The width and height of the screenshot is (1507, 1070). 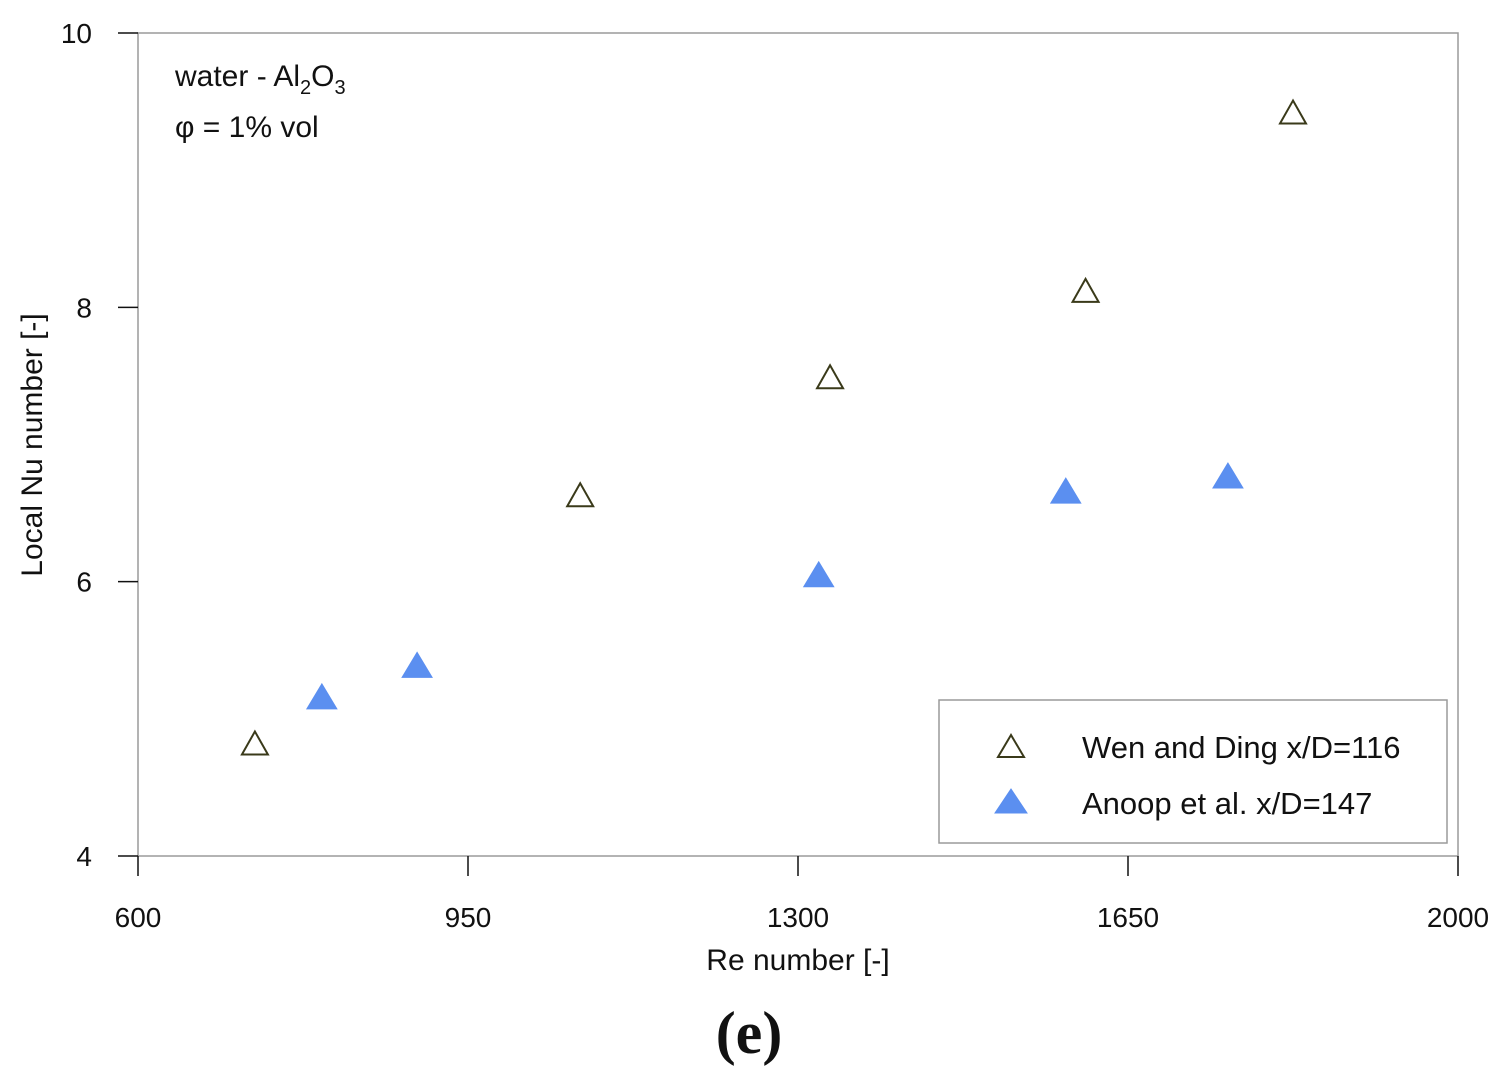 I want to click on legend-label-anoop: Anoop et al. x/D=147, so click(x=1227, y=803).